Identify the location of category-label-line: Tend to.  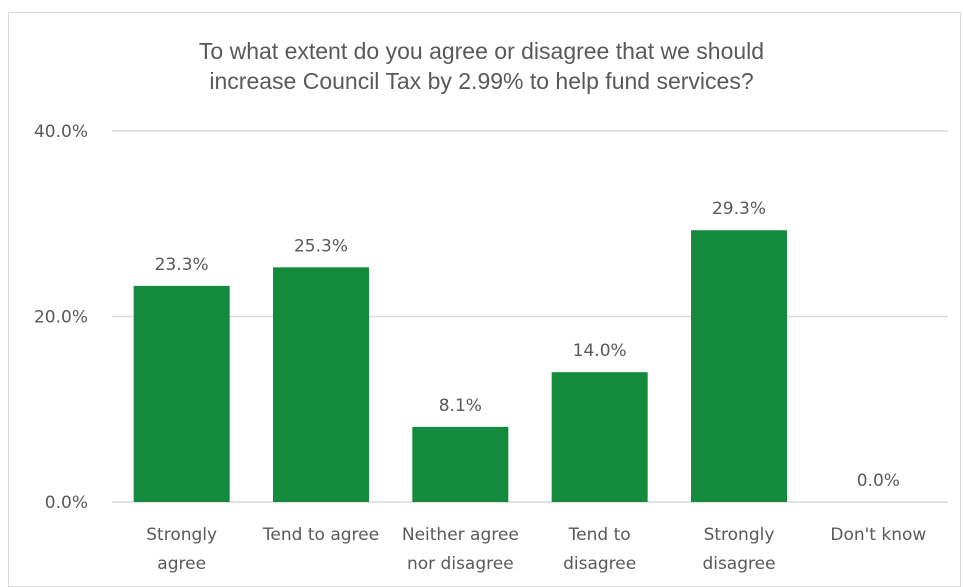
(599, 535).